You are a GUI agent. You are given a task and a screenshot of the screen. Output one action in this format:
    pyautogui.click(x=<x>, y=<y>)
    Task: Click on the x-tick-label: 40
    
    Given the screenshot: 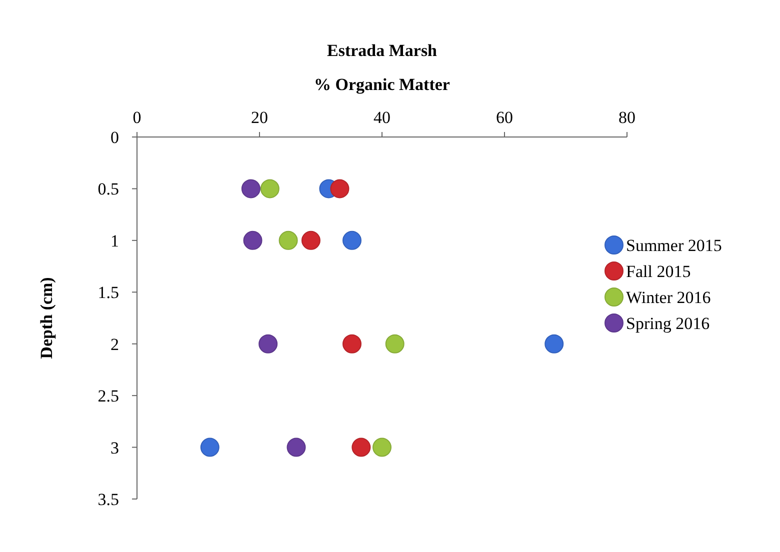 What is the action you would take?
    pyautogui.click(x=382, y=117)
    